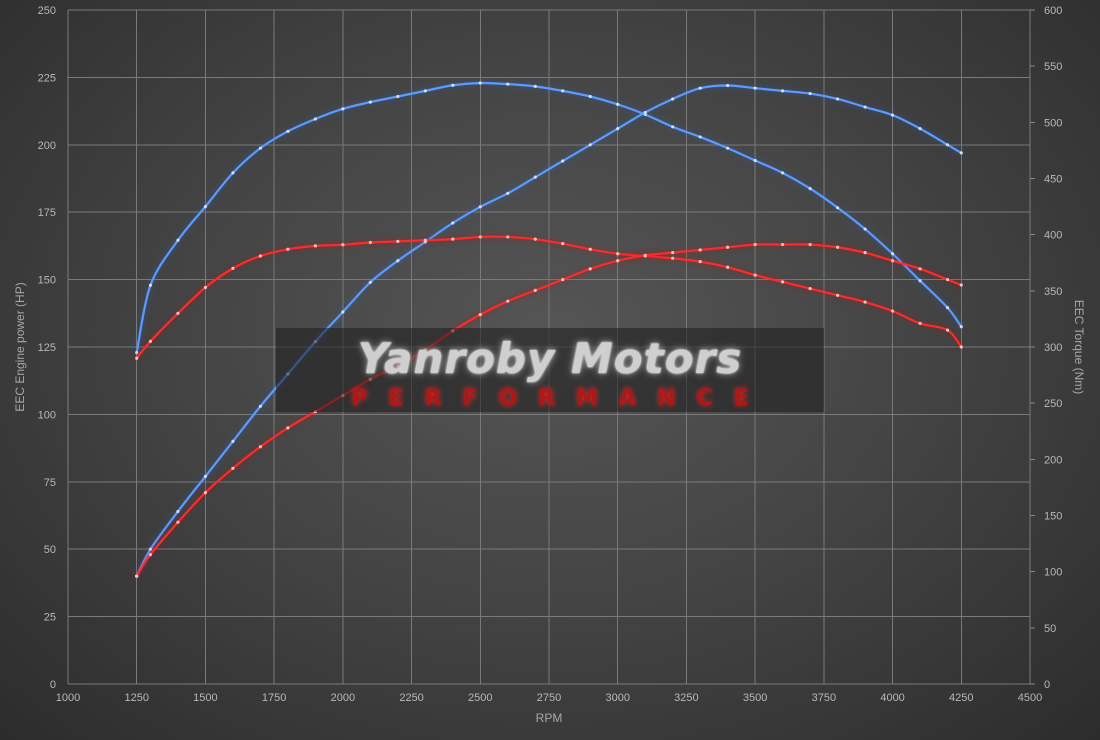 The width and height of the screenshot is (1100, 740). I want to click on series-red-right, so click(549, 297).